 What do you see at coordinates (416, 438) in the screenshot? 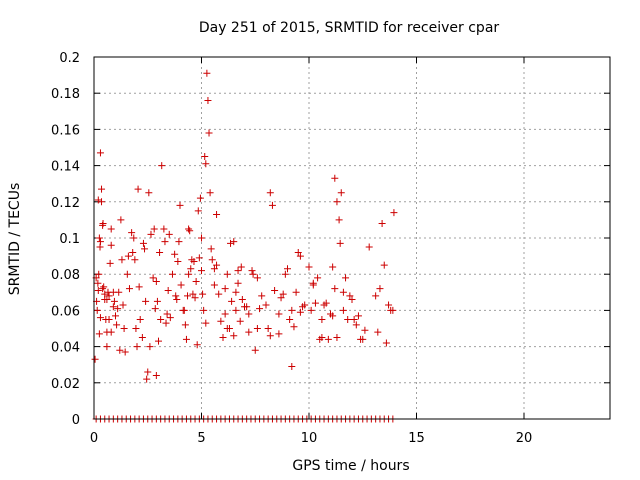
I see `x-tick-label: 15` at bounding box center [416, 438].